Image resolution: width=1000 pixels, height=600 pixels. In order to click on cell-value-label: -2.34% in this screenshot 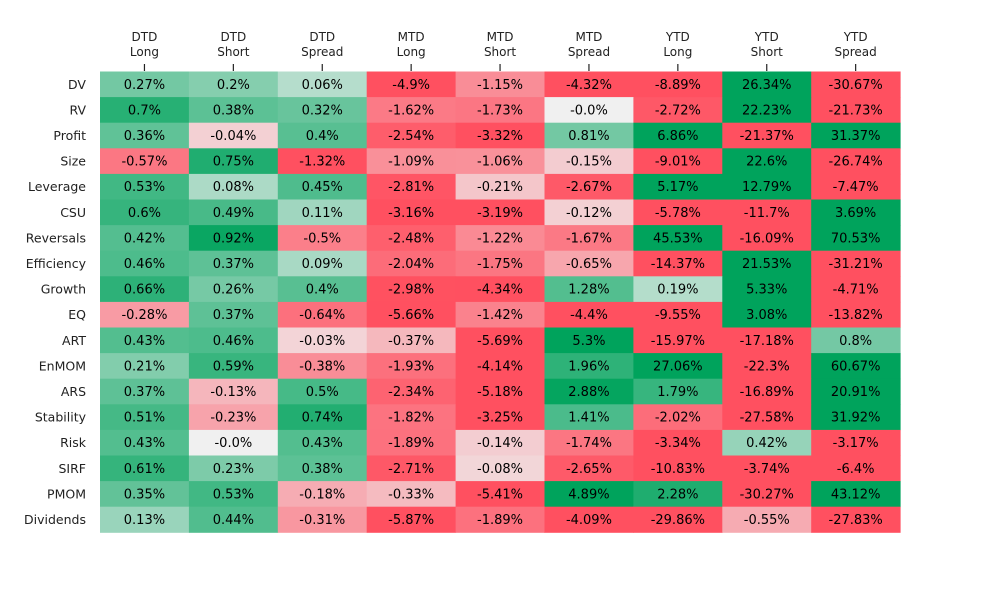, I will do `click(411, 392)`.